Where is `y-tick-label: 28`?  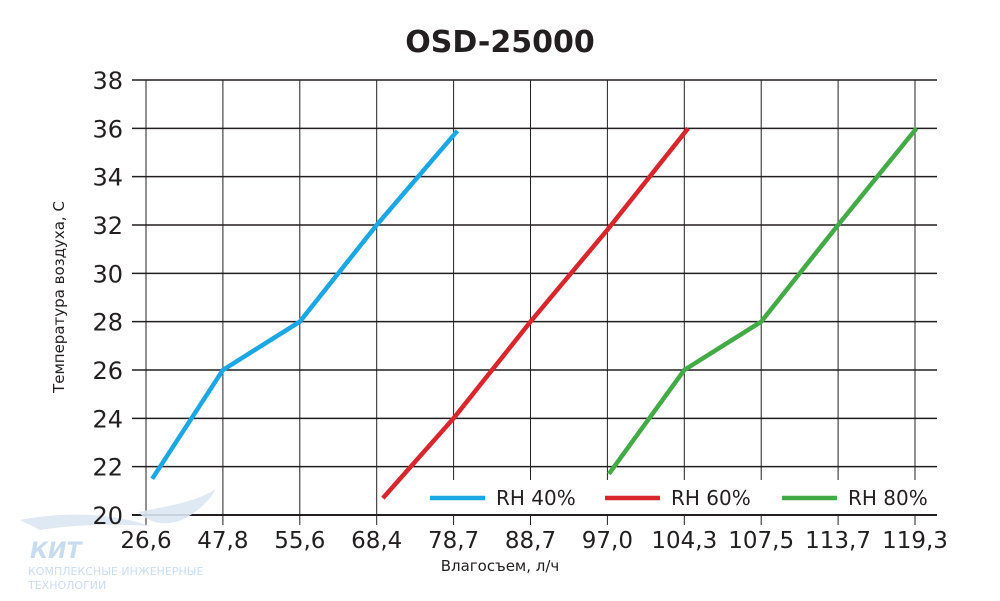 y-tick-label: 28 is located at coordinates (107, 323).